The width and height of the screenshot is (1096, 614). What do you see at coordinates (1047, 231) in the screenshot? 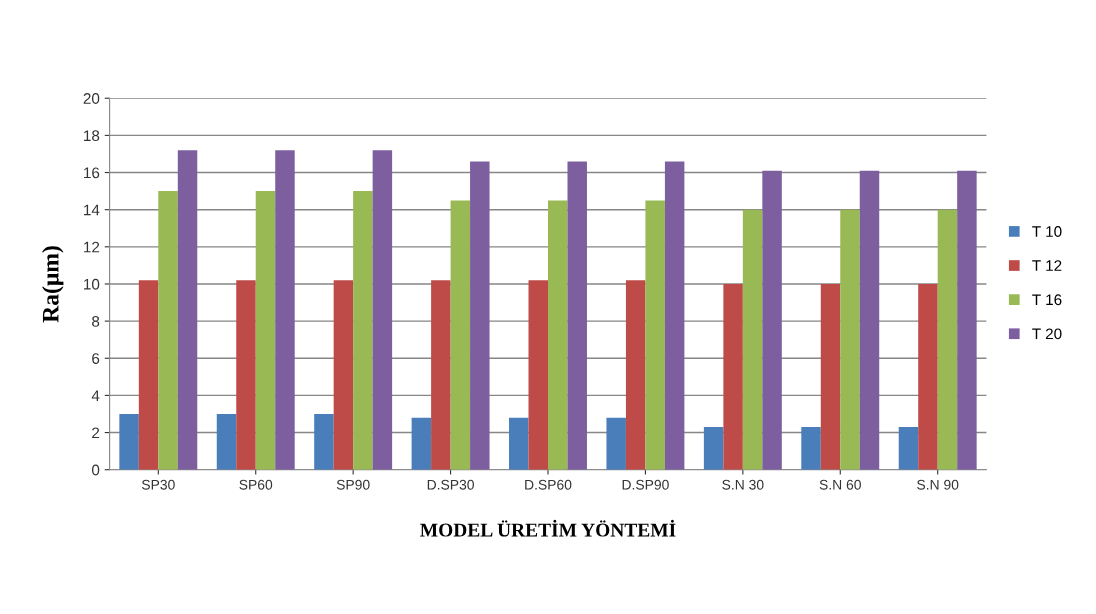
I see `legend-label: T 10` at bounding box center [1047, 231].